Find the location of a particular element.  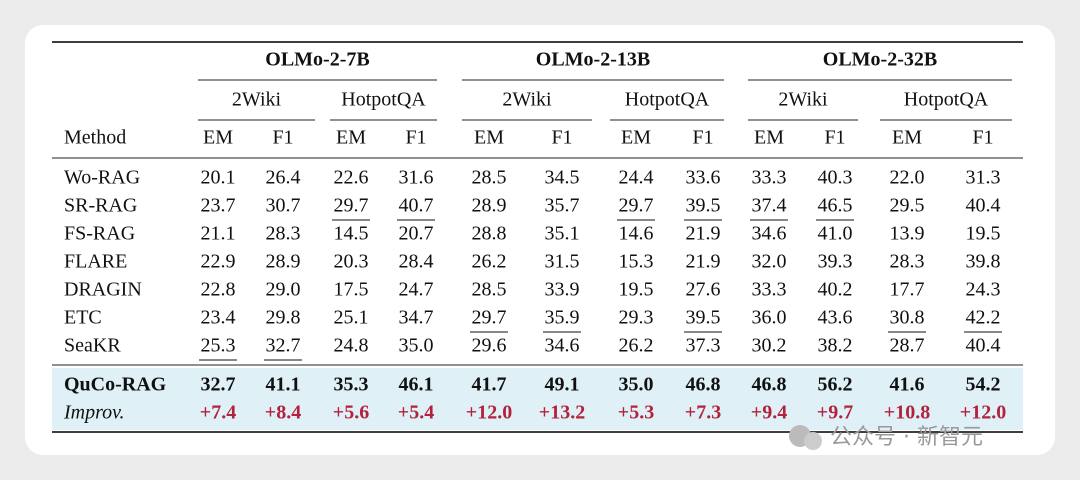

cell: 29.8 is located at coordinates (283, 318).